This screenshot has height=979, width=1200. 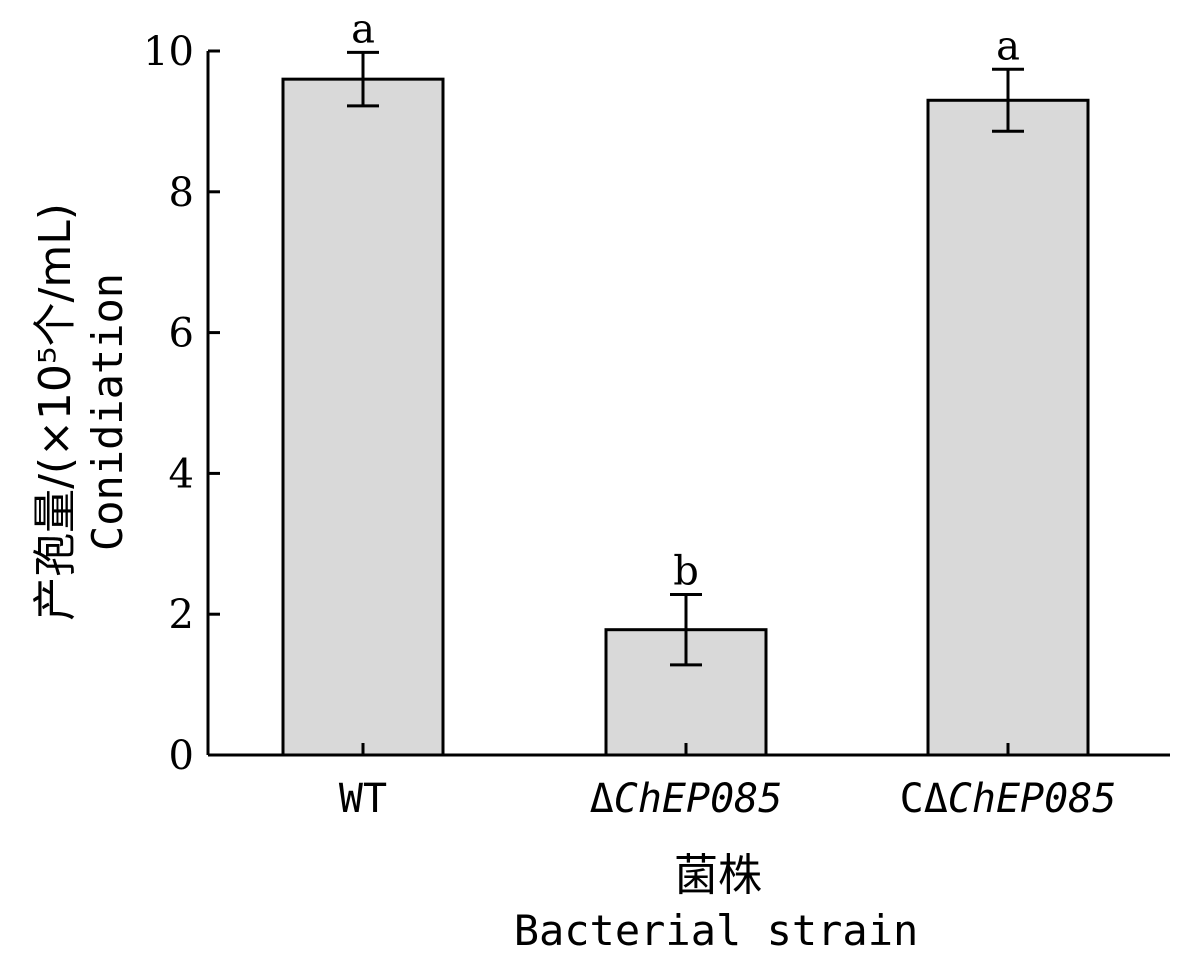 I want to click on x-axis-title-en: Bacterial strain, so click(x=716, y=930).